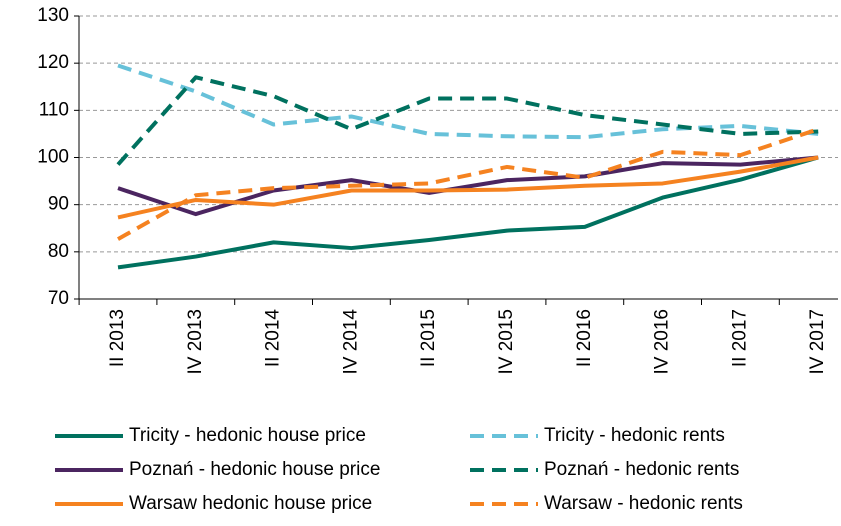 This screenshot has width=841, height=526. What do you see at coordinates (195, 342) in the screenshot?
I see `x-tick-label: IV 2013` at bounding box center [195, 342].